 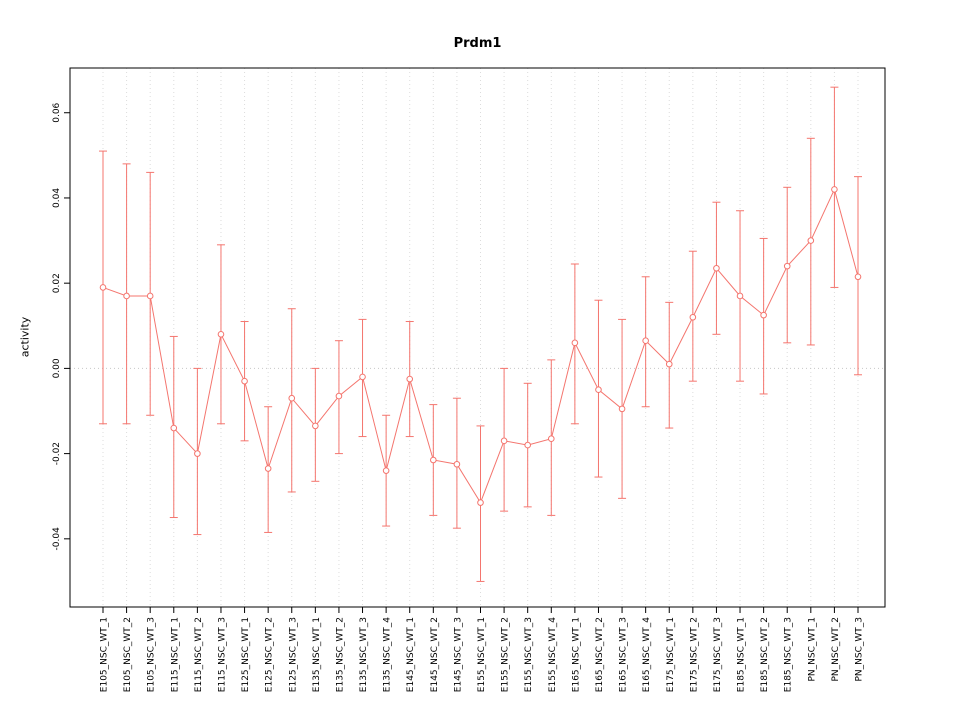 I want to click on x-tick-label: E105_NSC_WT_2, so click(x=128, y=654).